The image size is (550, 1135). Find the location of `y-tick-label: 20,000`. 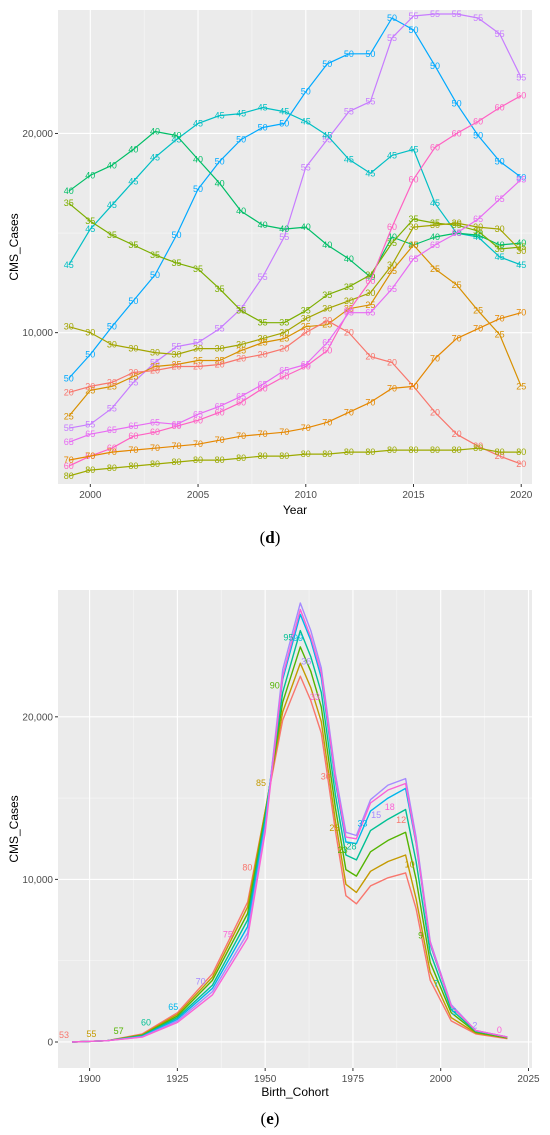

y-tick-label: 20,000 is located at coordinates (37, 134).